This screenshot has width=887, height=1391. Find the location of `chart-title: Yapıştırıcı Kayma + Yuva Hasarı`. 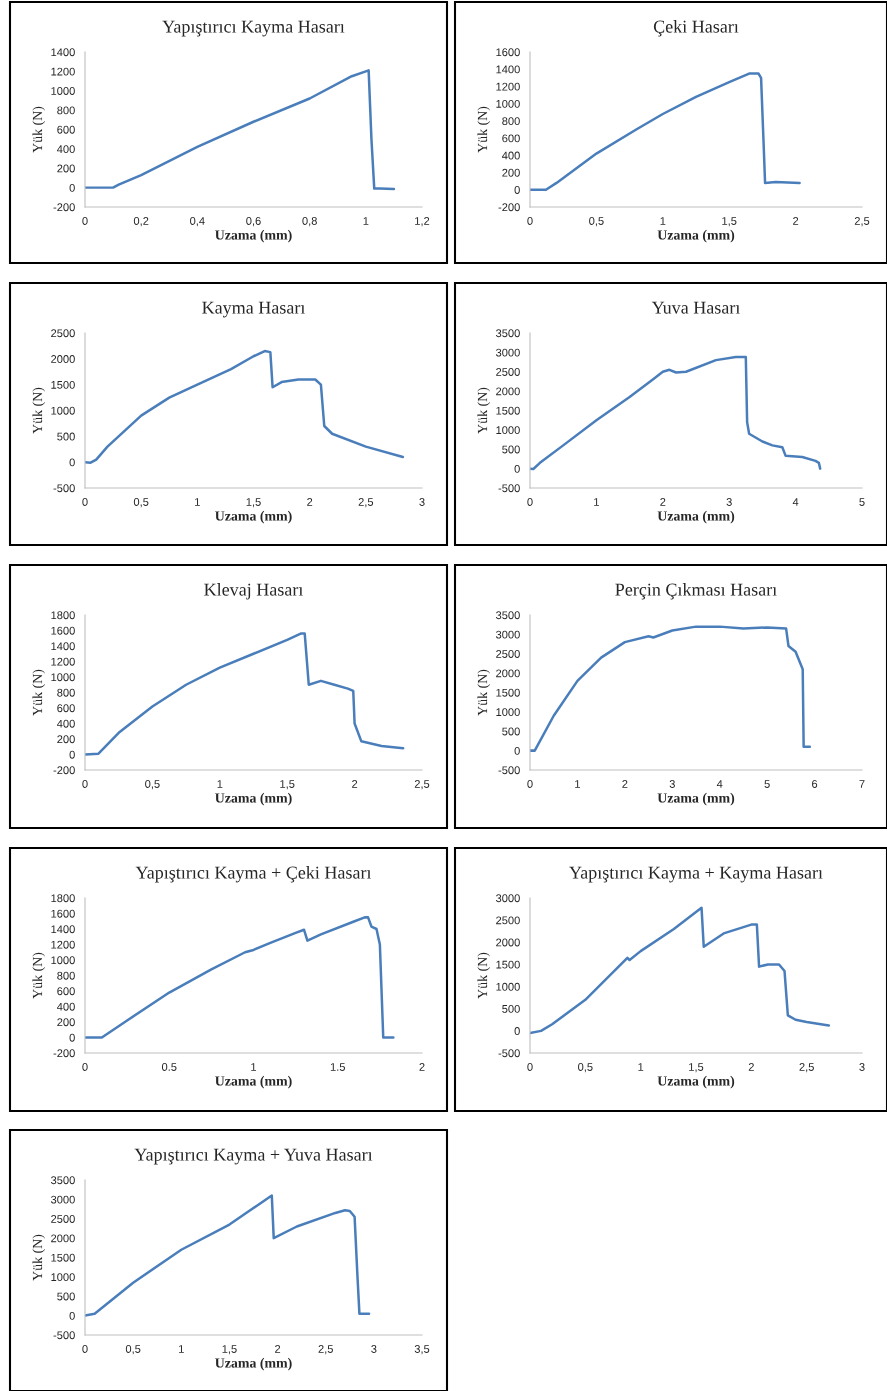

chart-title: Yapıştırıcı Kayma + Yuva Hasarı is located at coordinates (253, 1156).